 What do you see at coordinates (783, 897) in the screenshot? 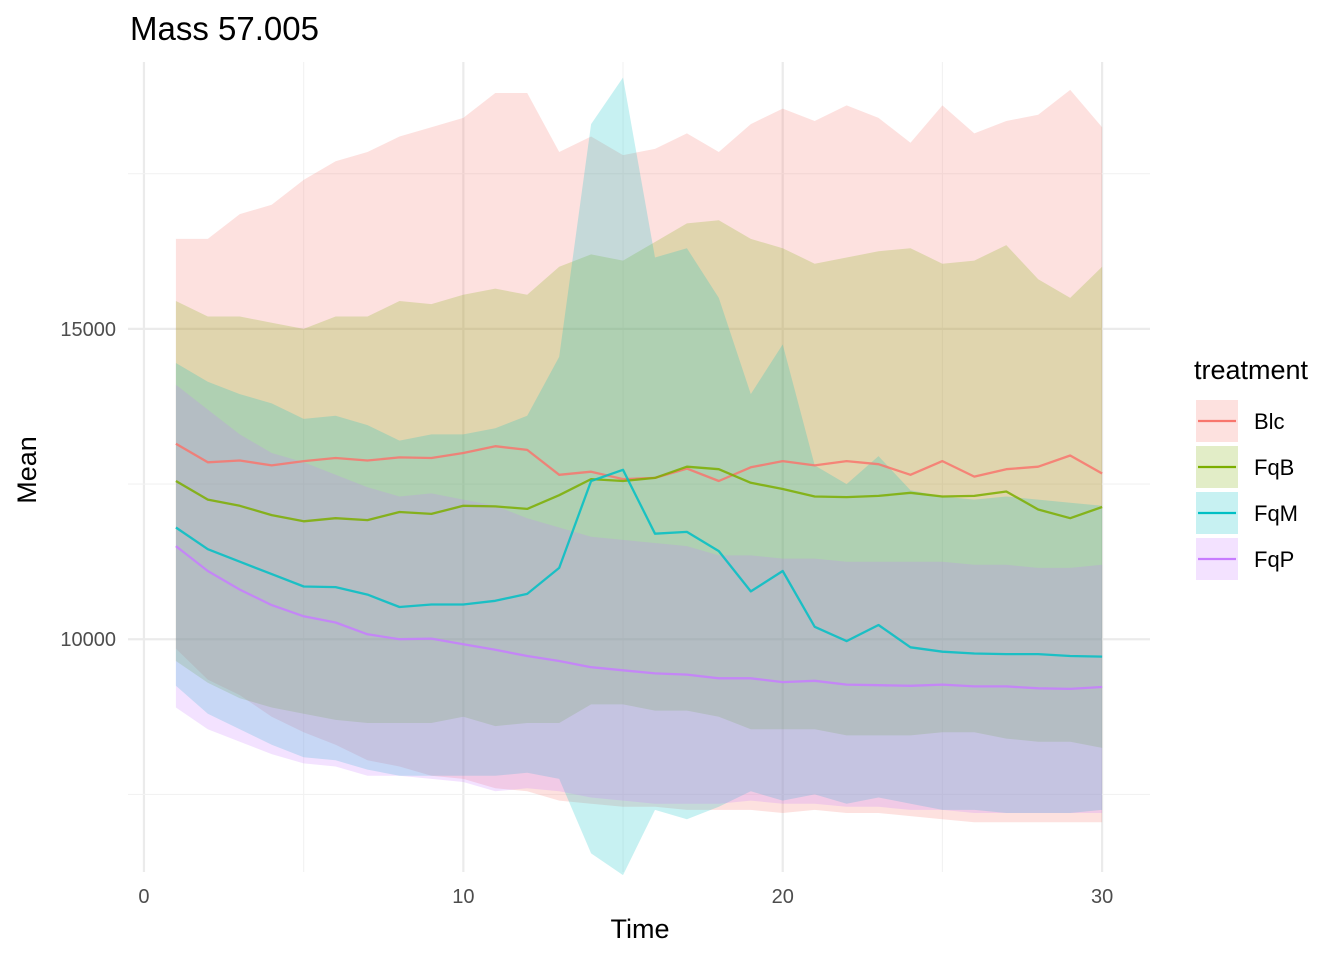
I see `x-tick-label: 20` at bounding box center [783, 897].